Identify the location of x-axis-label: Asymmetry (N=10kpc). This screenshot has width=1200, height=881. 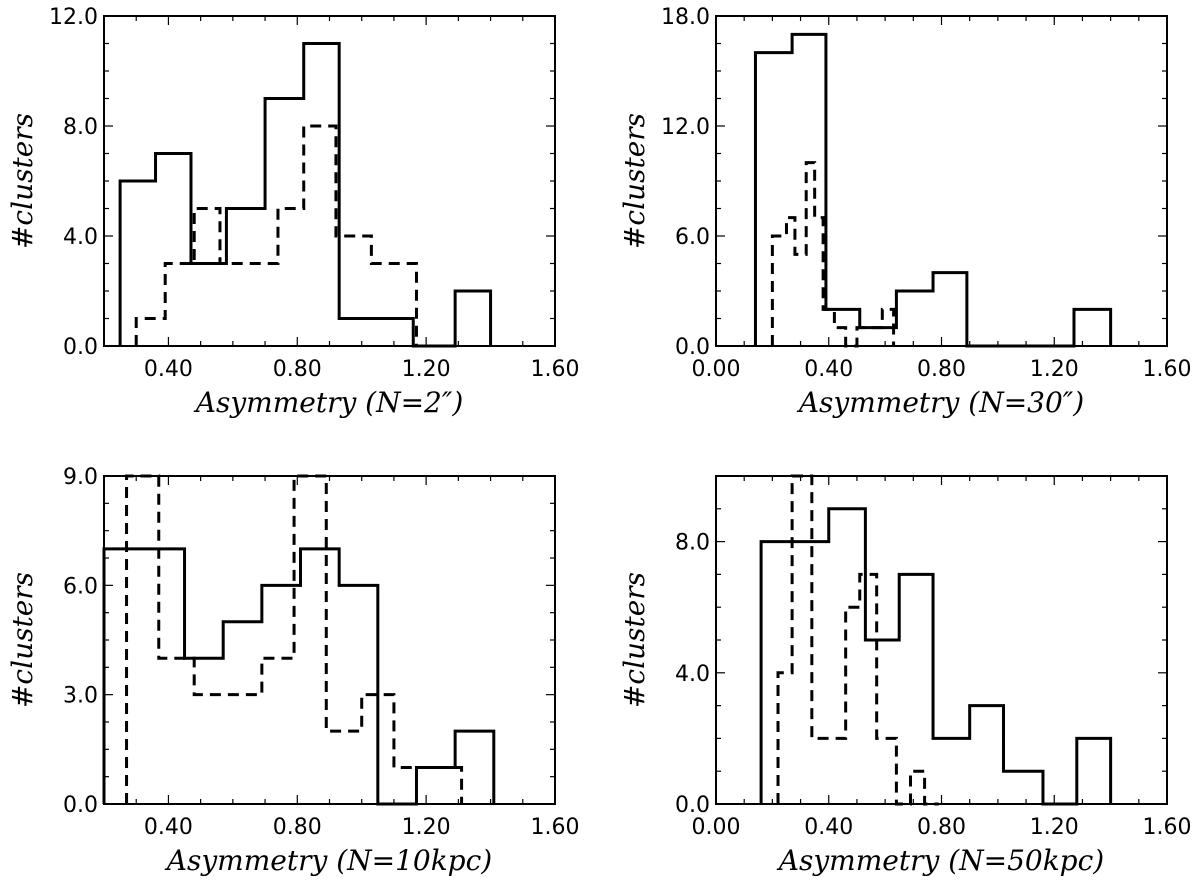
(328, 860).